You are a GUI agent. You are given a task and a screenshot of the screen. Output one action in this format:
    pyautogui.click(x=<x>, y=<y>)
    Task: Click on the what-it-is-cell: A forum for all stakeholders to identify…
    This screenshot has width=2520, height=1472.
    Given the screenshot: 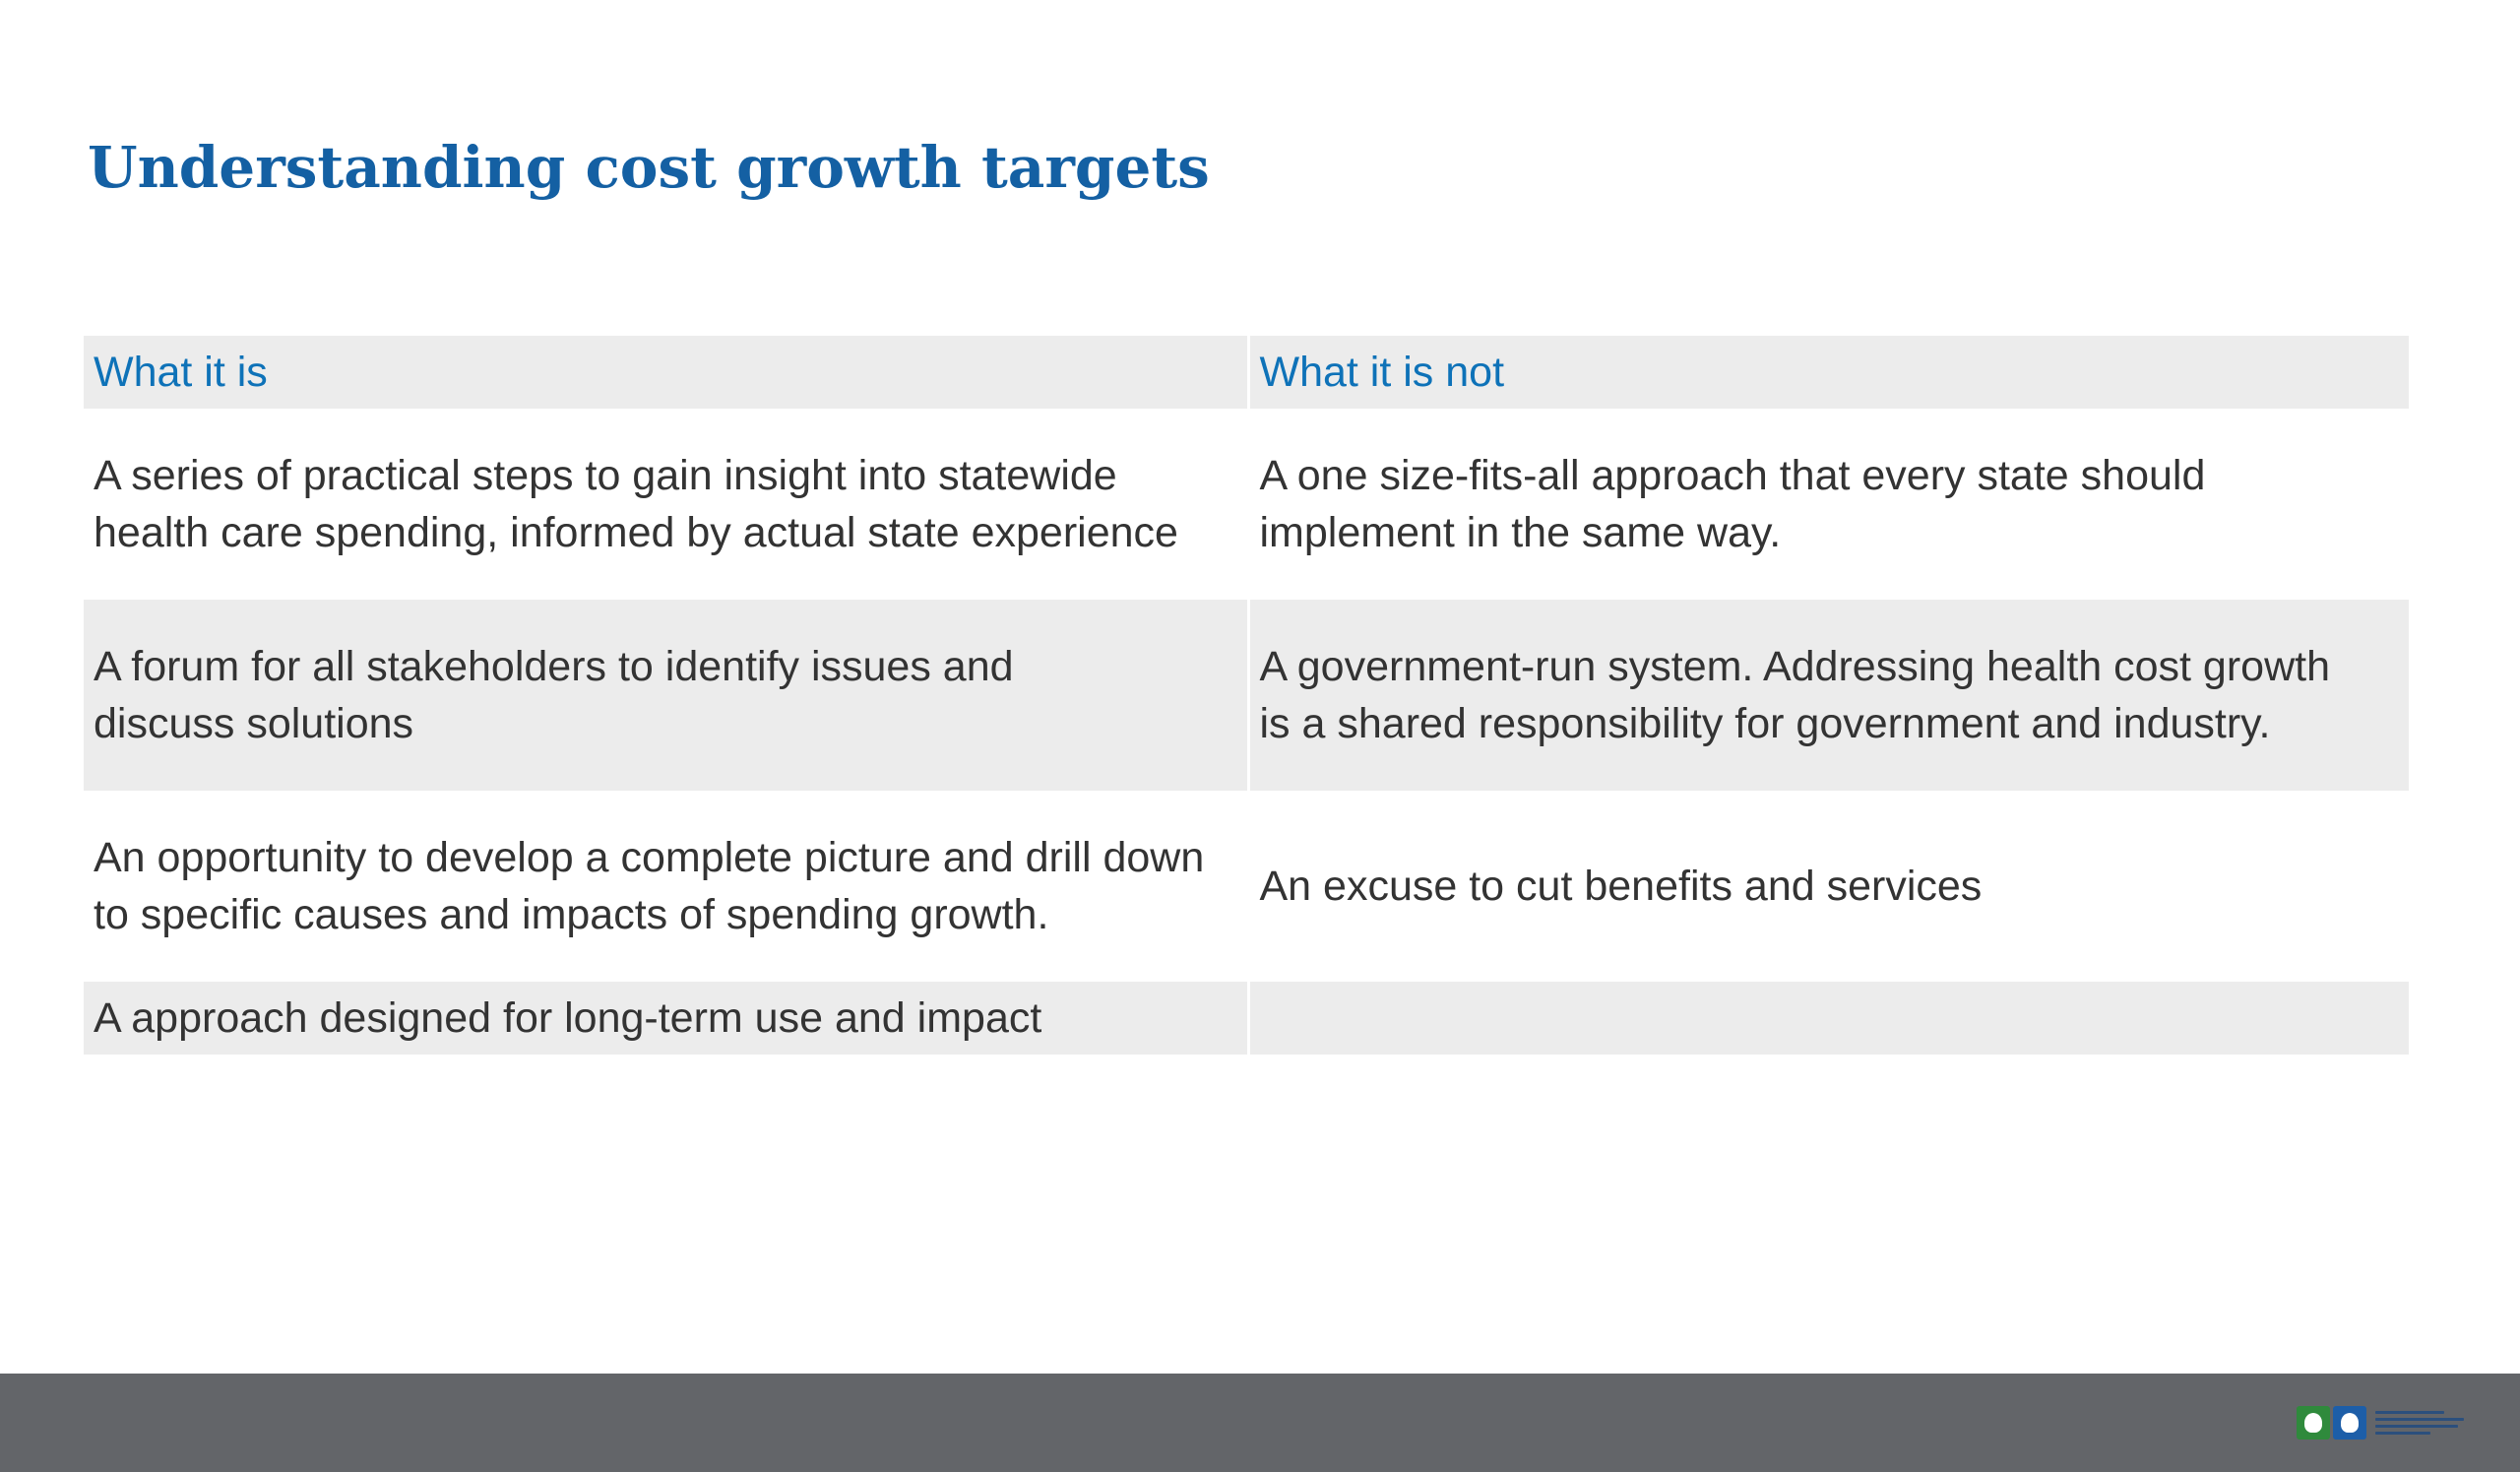 What is the action you would take?
    pyautogui.click(x=667, y=695)
    